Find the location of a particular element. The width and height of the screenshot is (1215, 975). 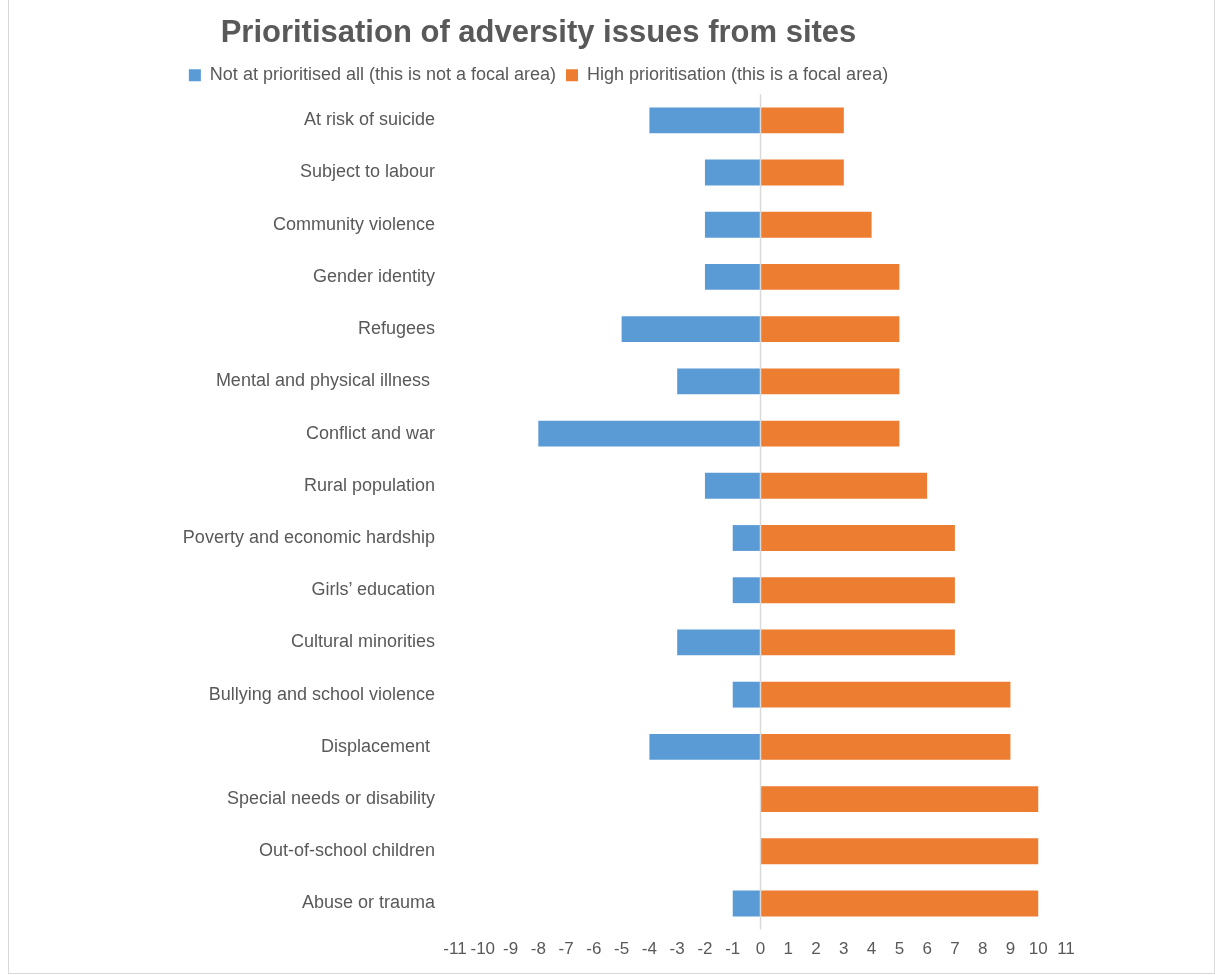

x-tick-label: -3 is located at coordinates (677, 949).